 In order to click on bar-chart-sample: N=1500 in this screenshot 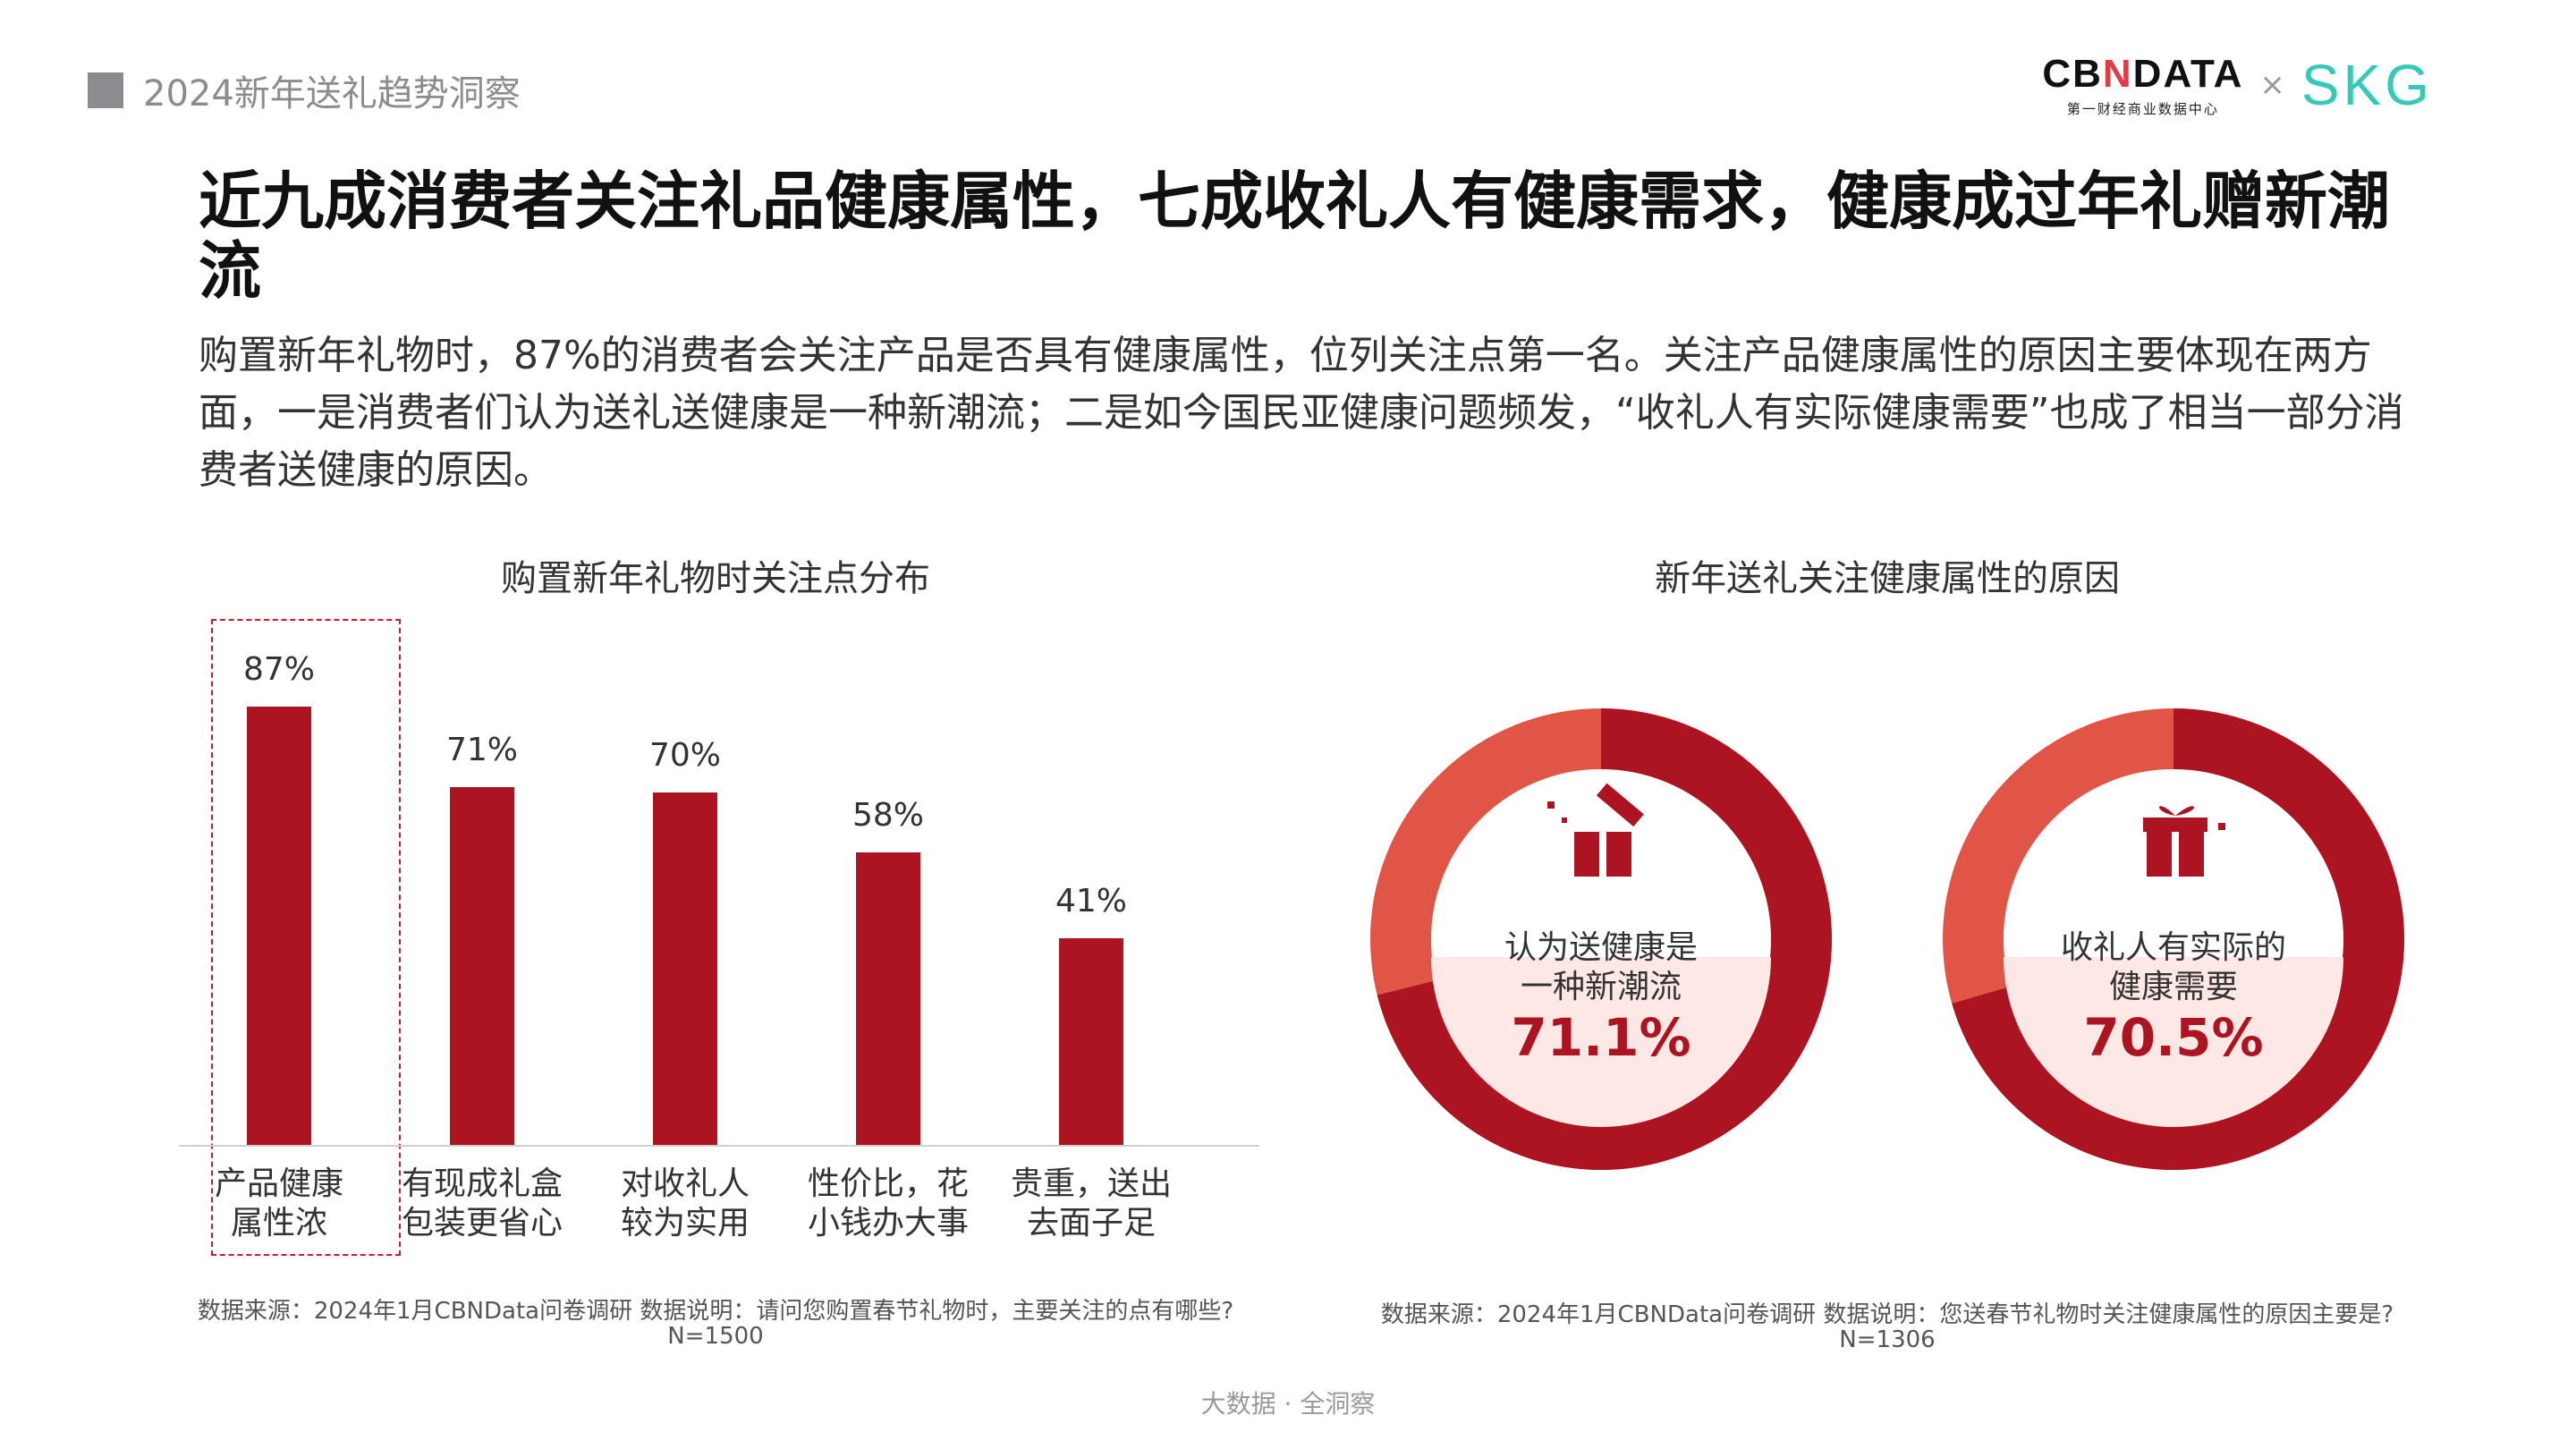, I will do `click(715, 1336)`.